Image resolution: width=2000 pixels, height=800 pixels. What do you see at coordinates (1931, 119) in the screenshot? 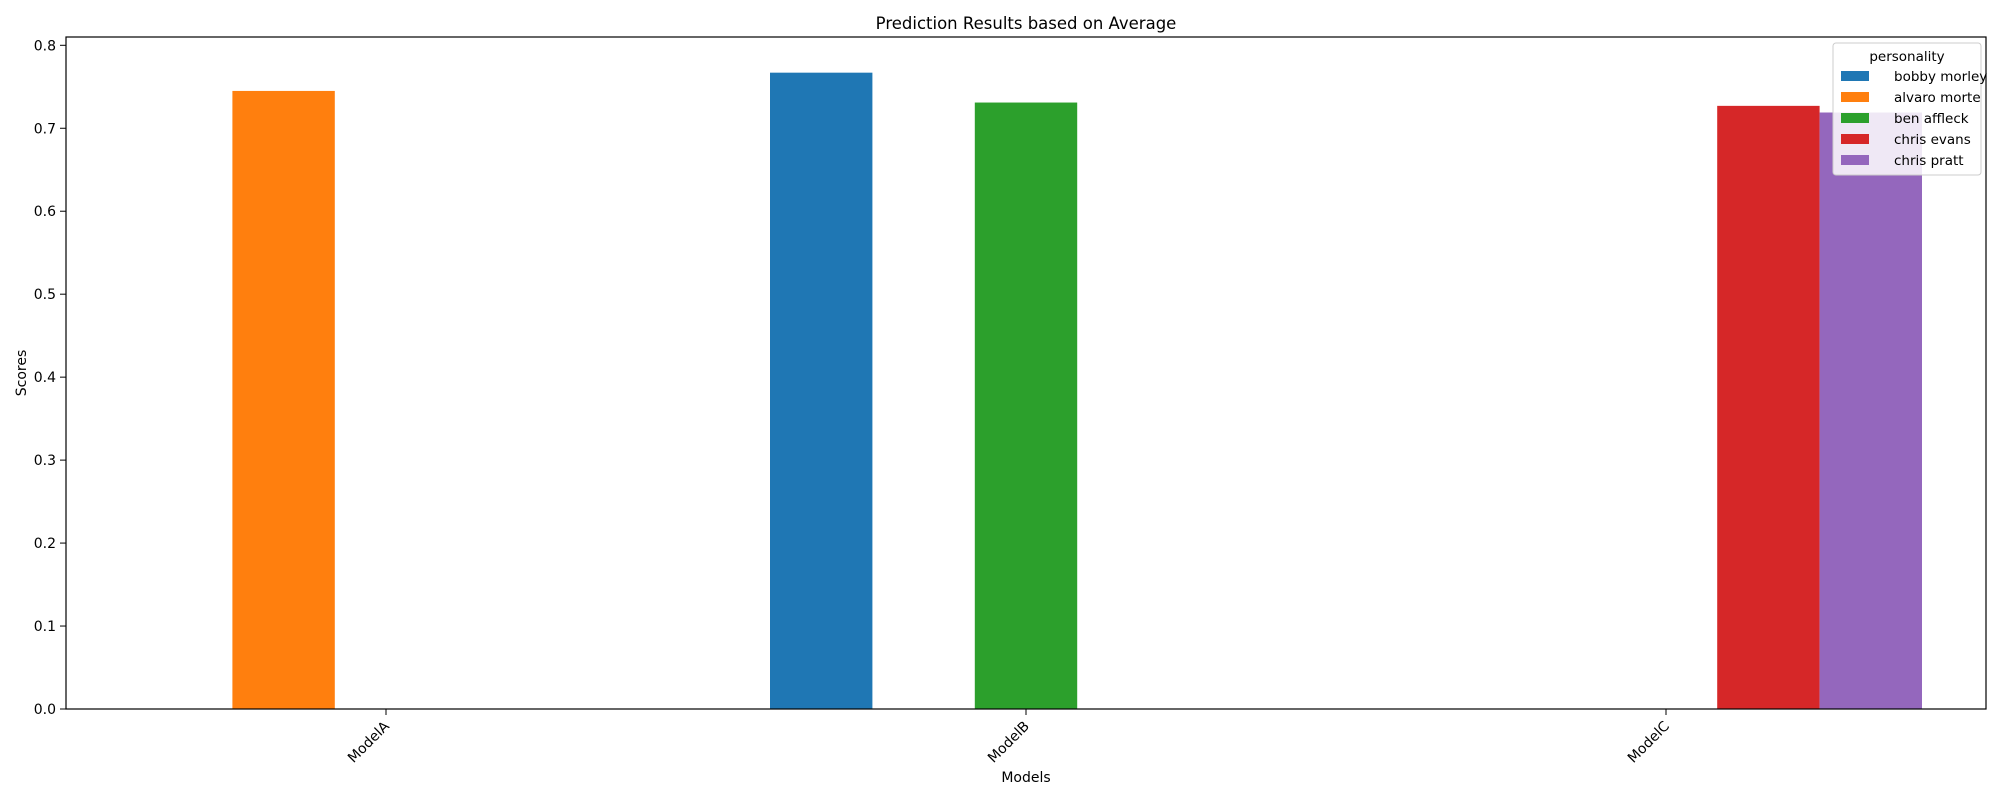
I see `legend-label-ben-affleck: ben affleck` at bounding box center [1931, 119].